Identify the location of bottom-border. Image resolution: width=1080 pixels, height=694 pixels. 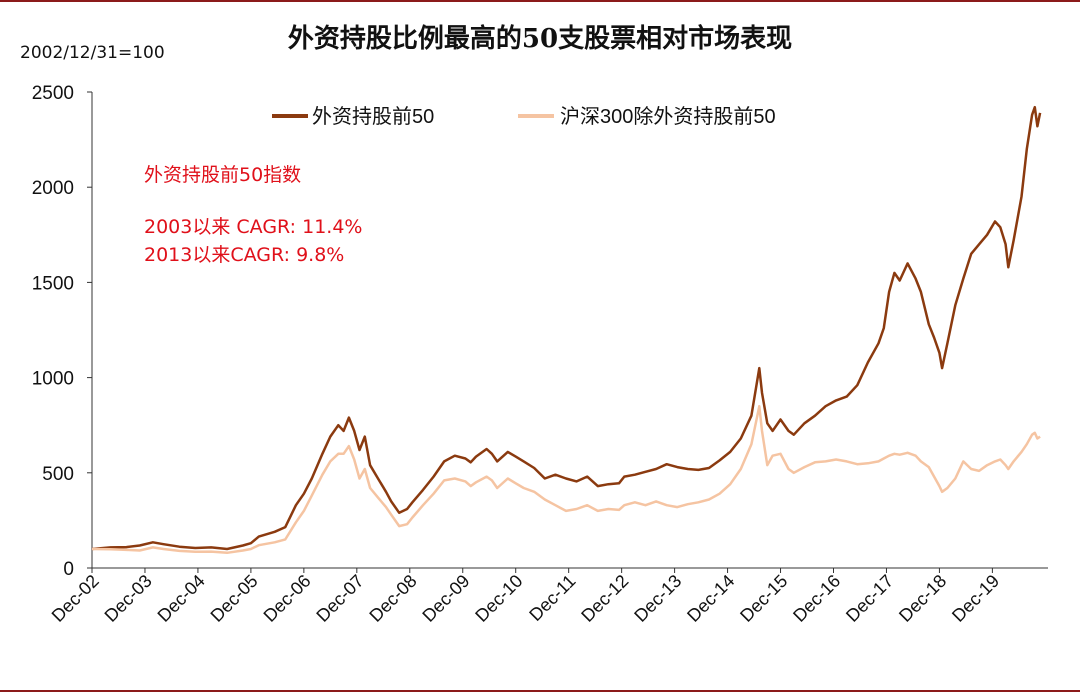
(540, 691).